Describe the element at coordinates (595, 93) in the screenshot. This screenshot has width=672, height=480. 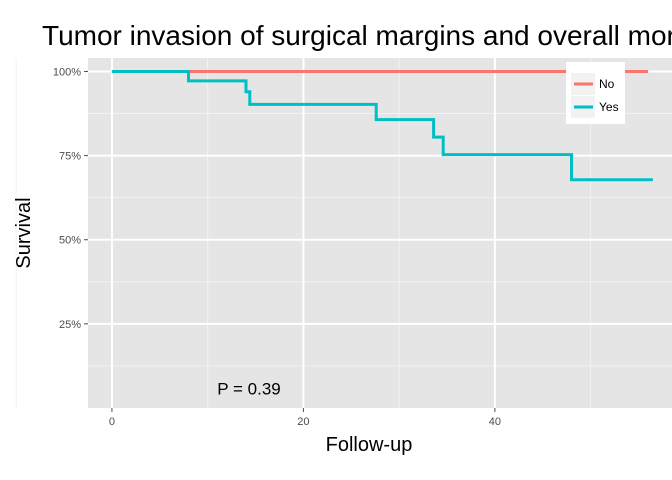
I see `legend: No Yes` at that location.